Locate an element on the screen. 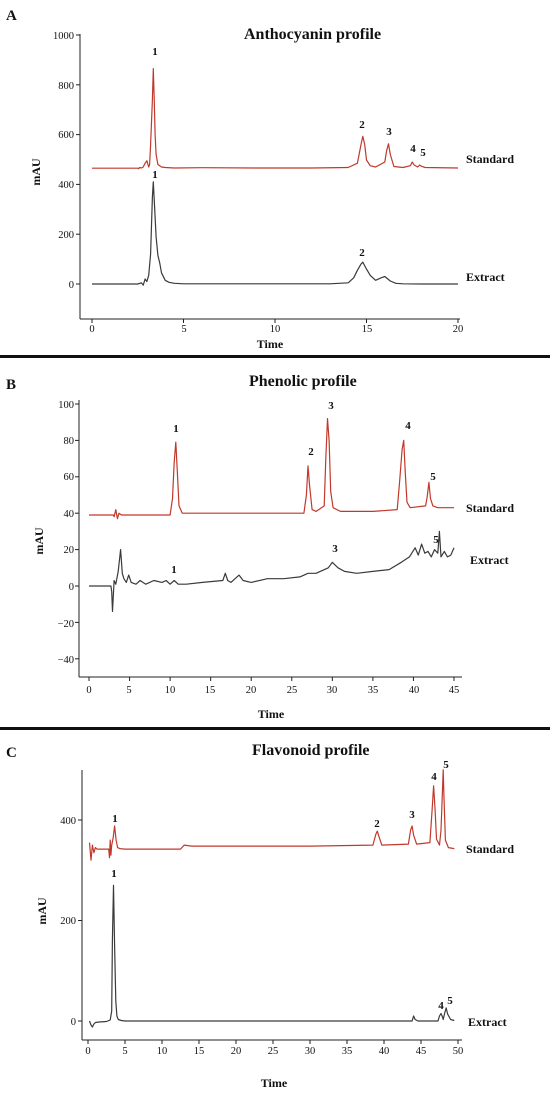 This screenshot has width=550, height=1097. x-tick-label: 50 is located at coordinates (458, 1051).